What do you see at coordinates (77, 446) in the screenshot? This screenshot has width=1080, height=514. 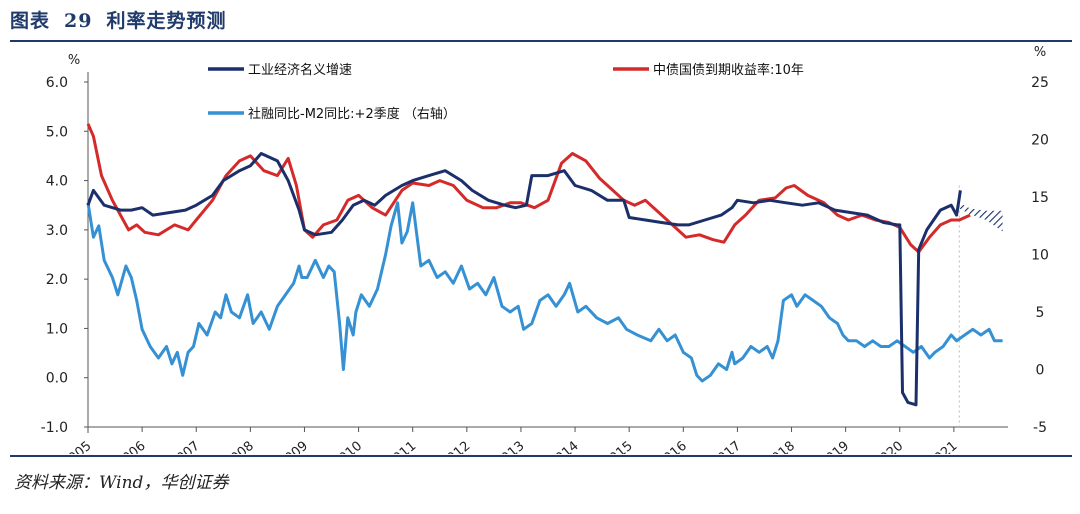 I see `x-axis-tick: 2005` at bounding box center [77, 446].